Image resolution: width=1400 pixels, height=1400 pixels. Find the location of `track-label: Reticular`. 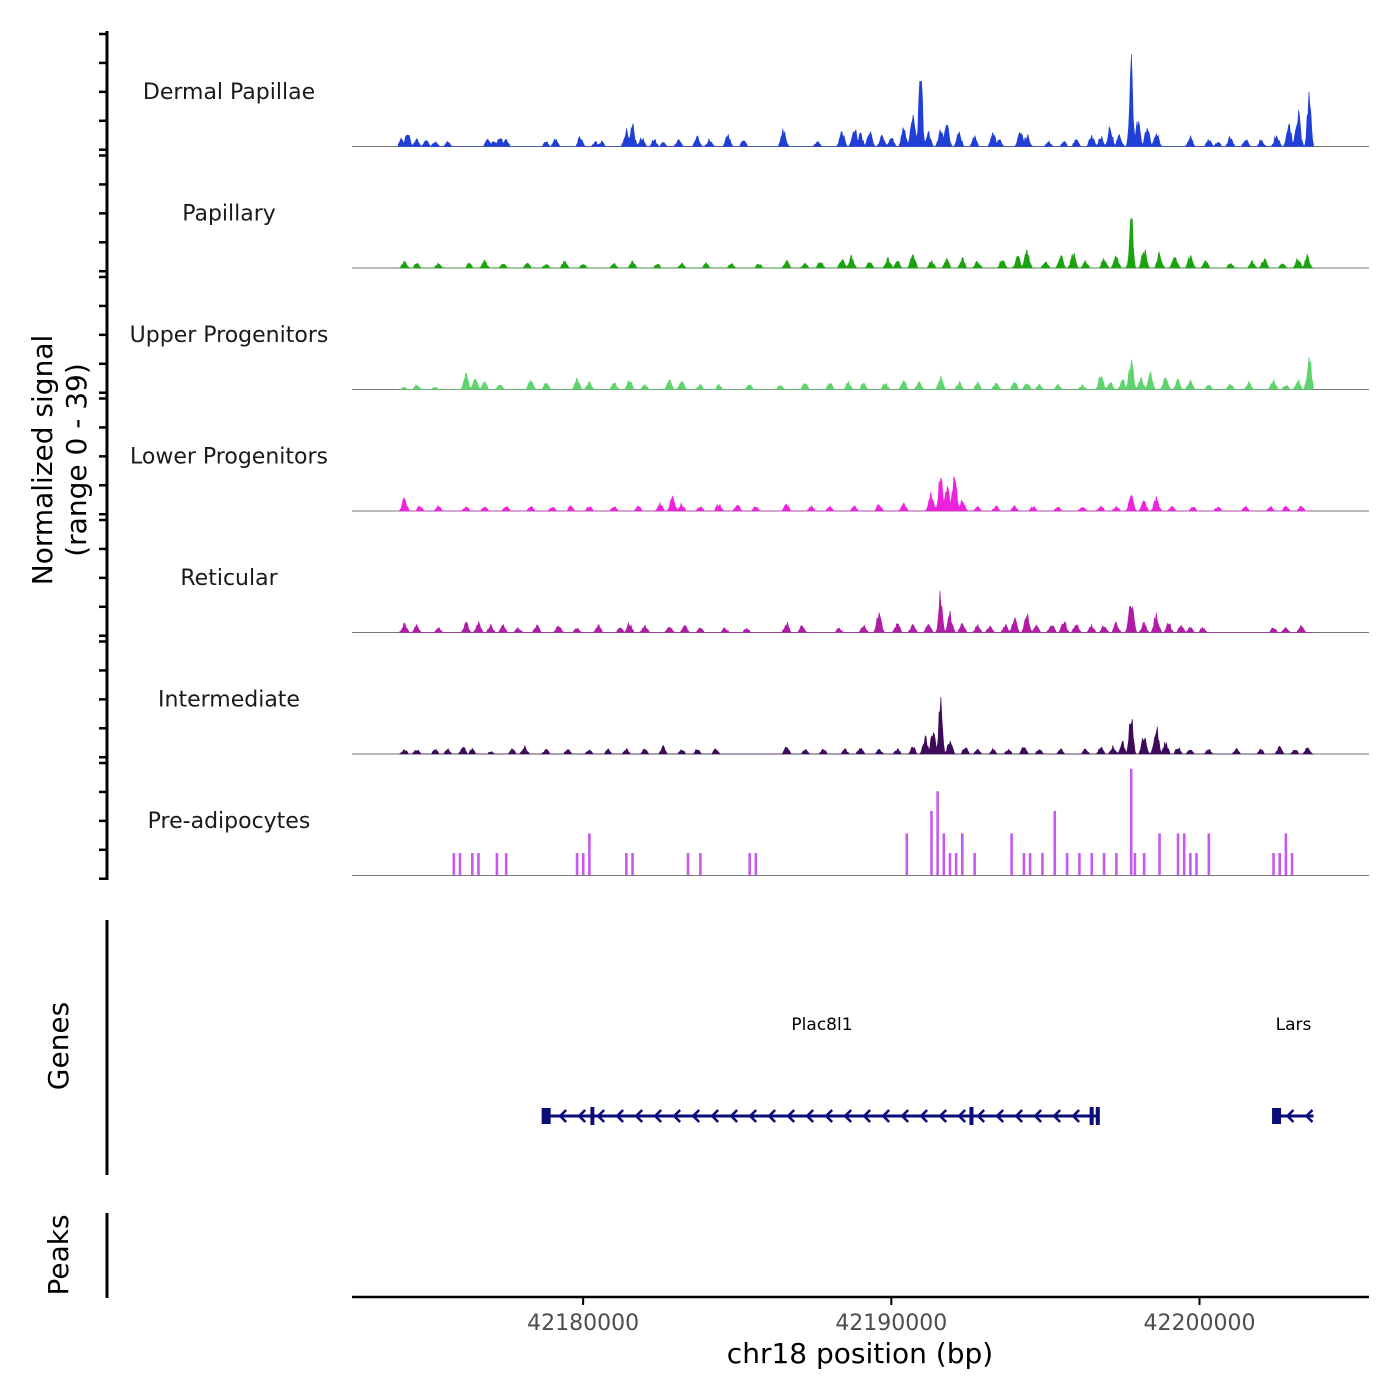

track-label: Reticular is located at coordinates (229, 578).